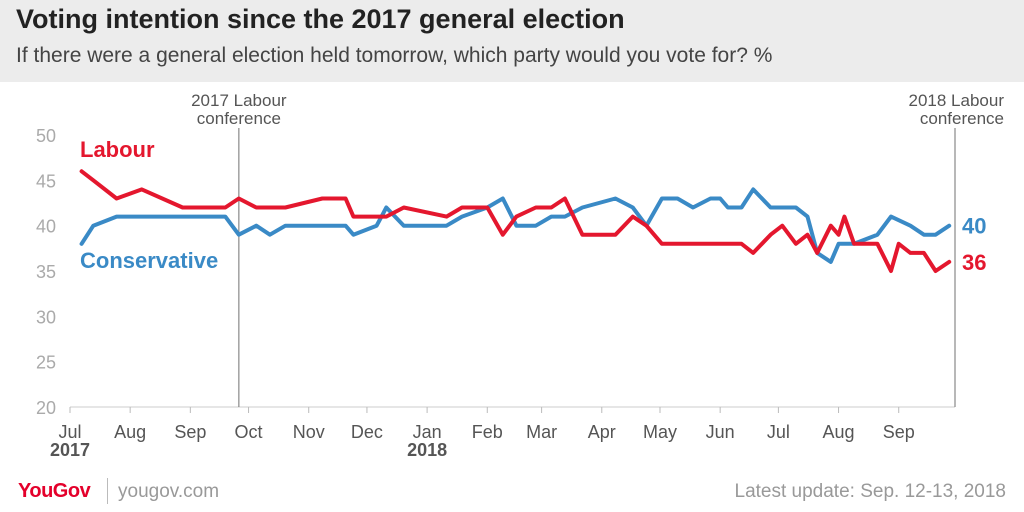 Image resolution: width=1024 pixels, height=512 pixels. What do you see at coordinates (107, 491) in the screenshot?
I see `footer-divider` at bounding box center [107, 491].